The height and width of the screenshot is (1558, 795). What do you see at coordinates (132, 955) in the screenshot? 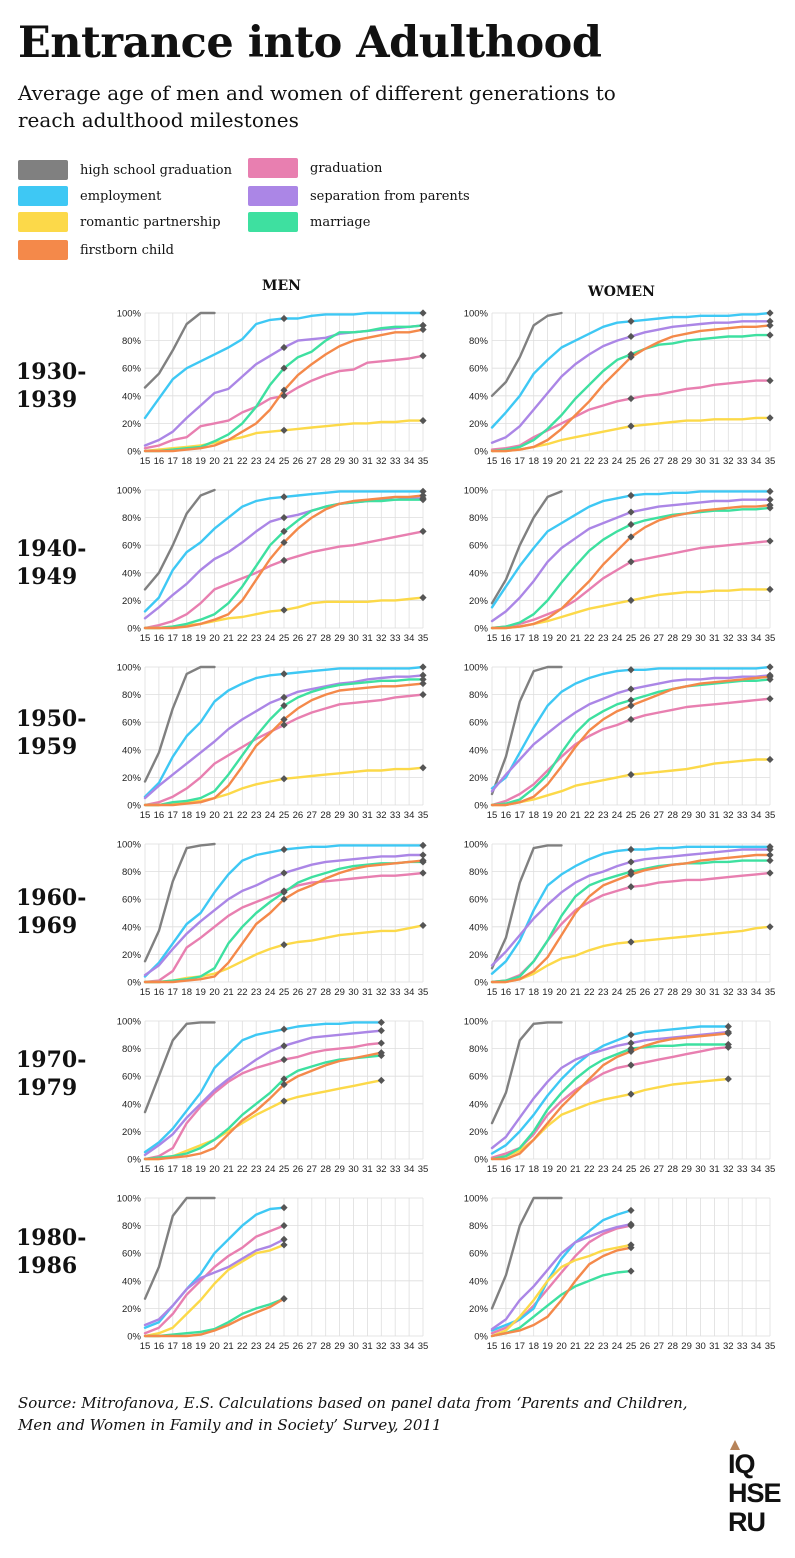
I see `y-tick-label: 20%` at bounding box center [132, 955].